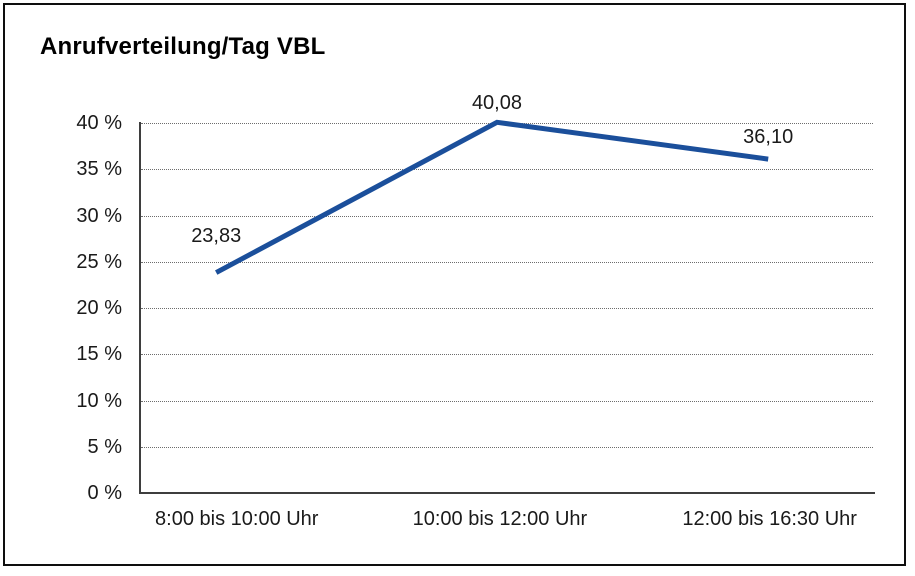  What do you see at coordinates (99, 308) in the screenshot?
I see `y-tick-label: 20 %` at bounding box center [99, 308].